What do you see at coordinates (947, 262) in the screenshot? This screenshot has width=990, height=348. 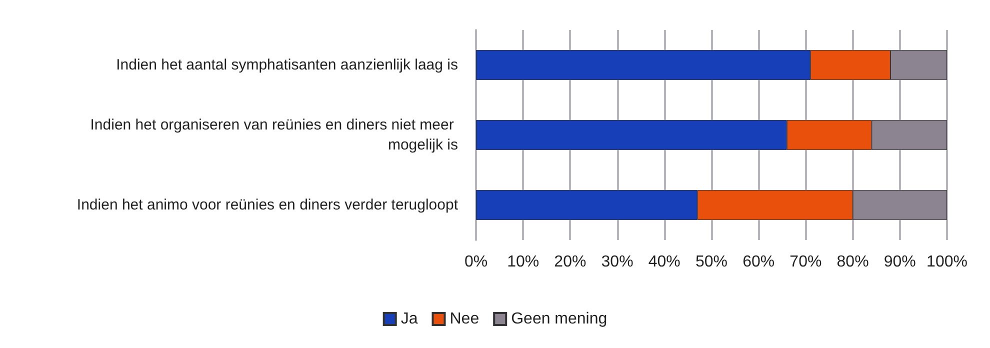 I see `x-tick-label: 100%` at bounding box center [947, 262].